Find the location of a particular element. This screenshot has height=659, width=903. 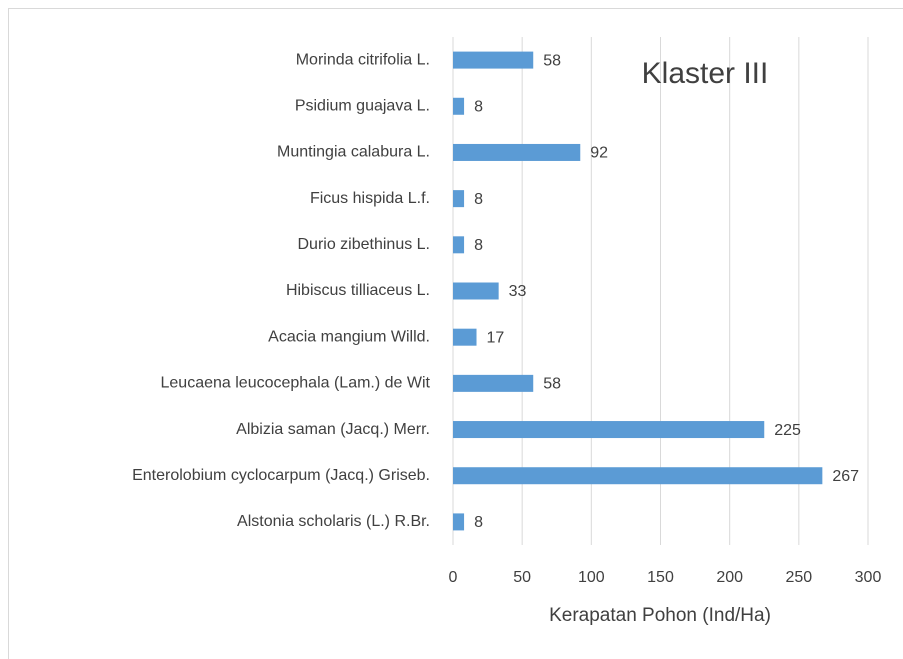

data-label: 267 is located at coordinates (845, 476).